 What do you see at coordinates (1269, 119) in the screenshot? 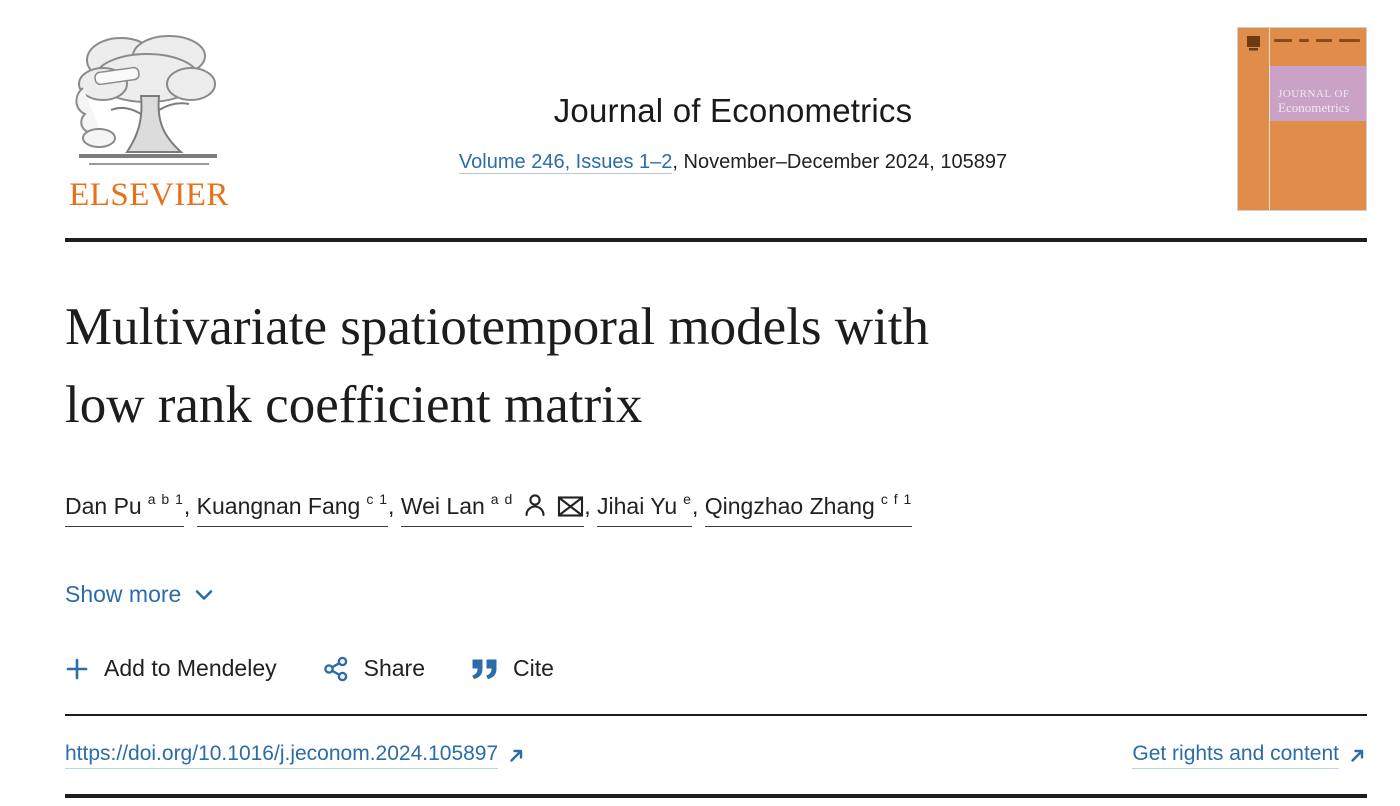
I see `cover-divider-line` at bounding box center [1269, 119].